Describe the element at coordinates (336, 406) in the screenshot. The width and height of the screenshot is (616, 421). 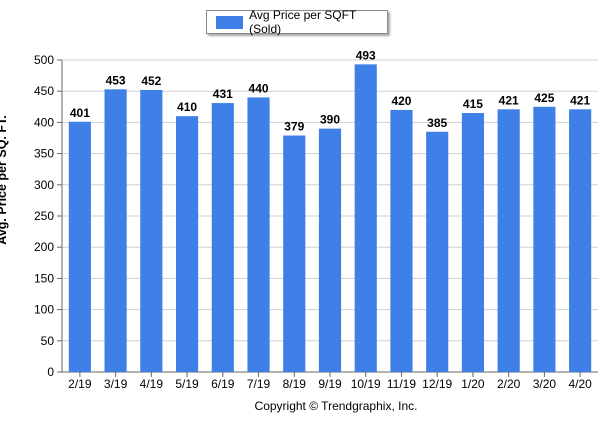
I see `x-axis-title: Copyright © Trendgraphix, Inc.` at that location.